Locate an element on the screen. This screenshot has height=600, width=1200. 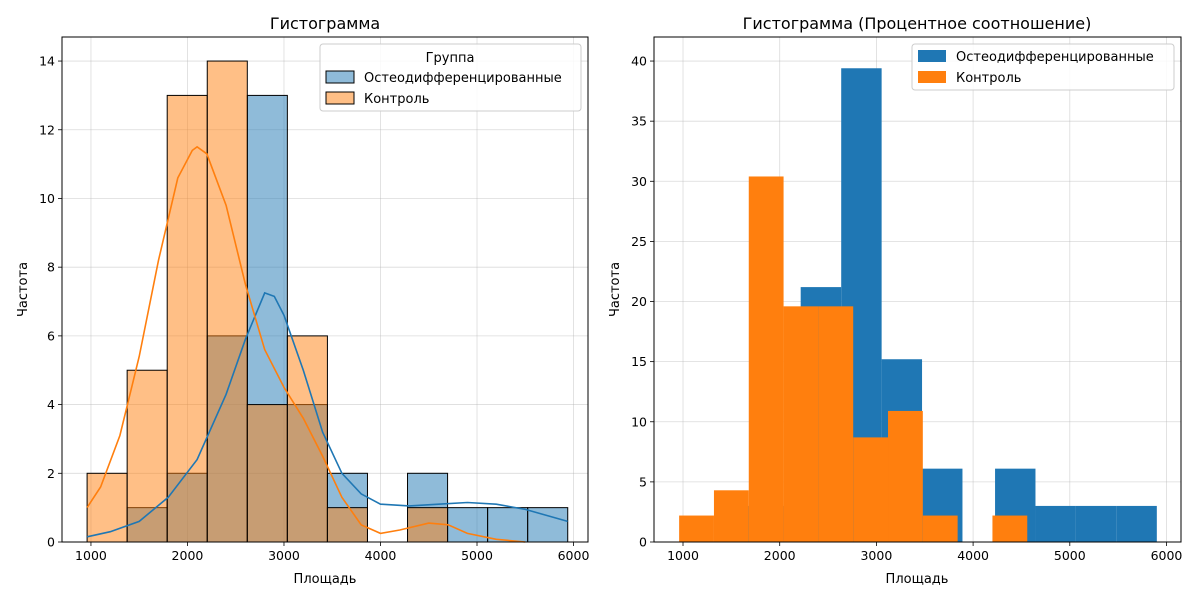
y-tick-label: 25 is located at coordinates (639, 241).